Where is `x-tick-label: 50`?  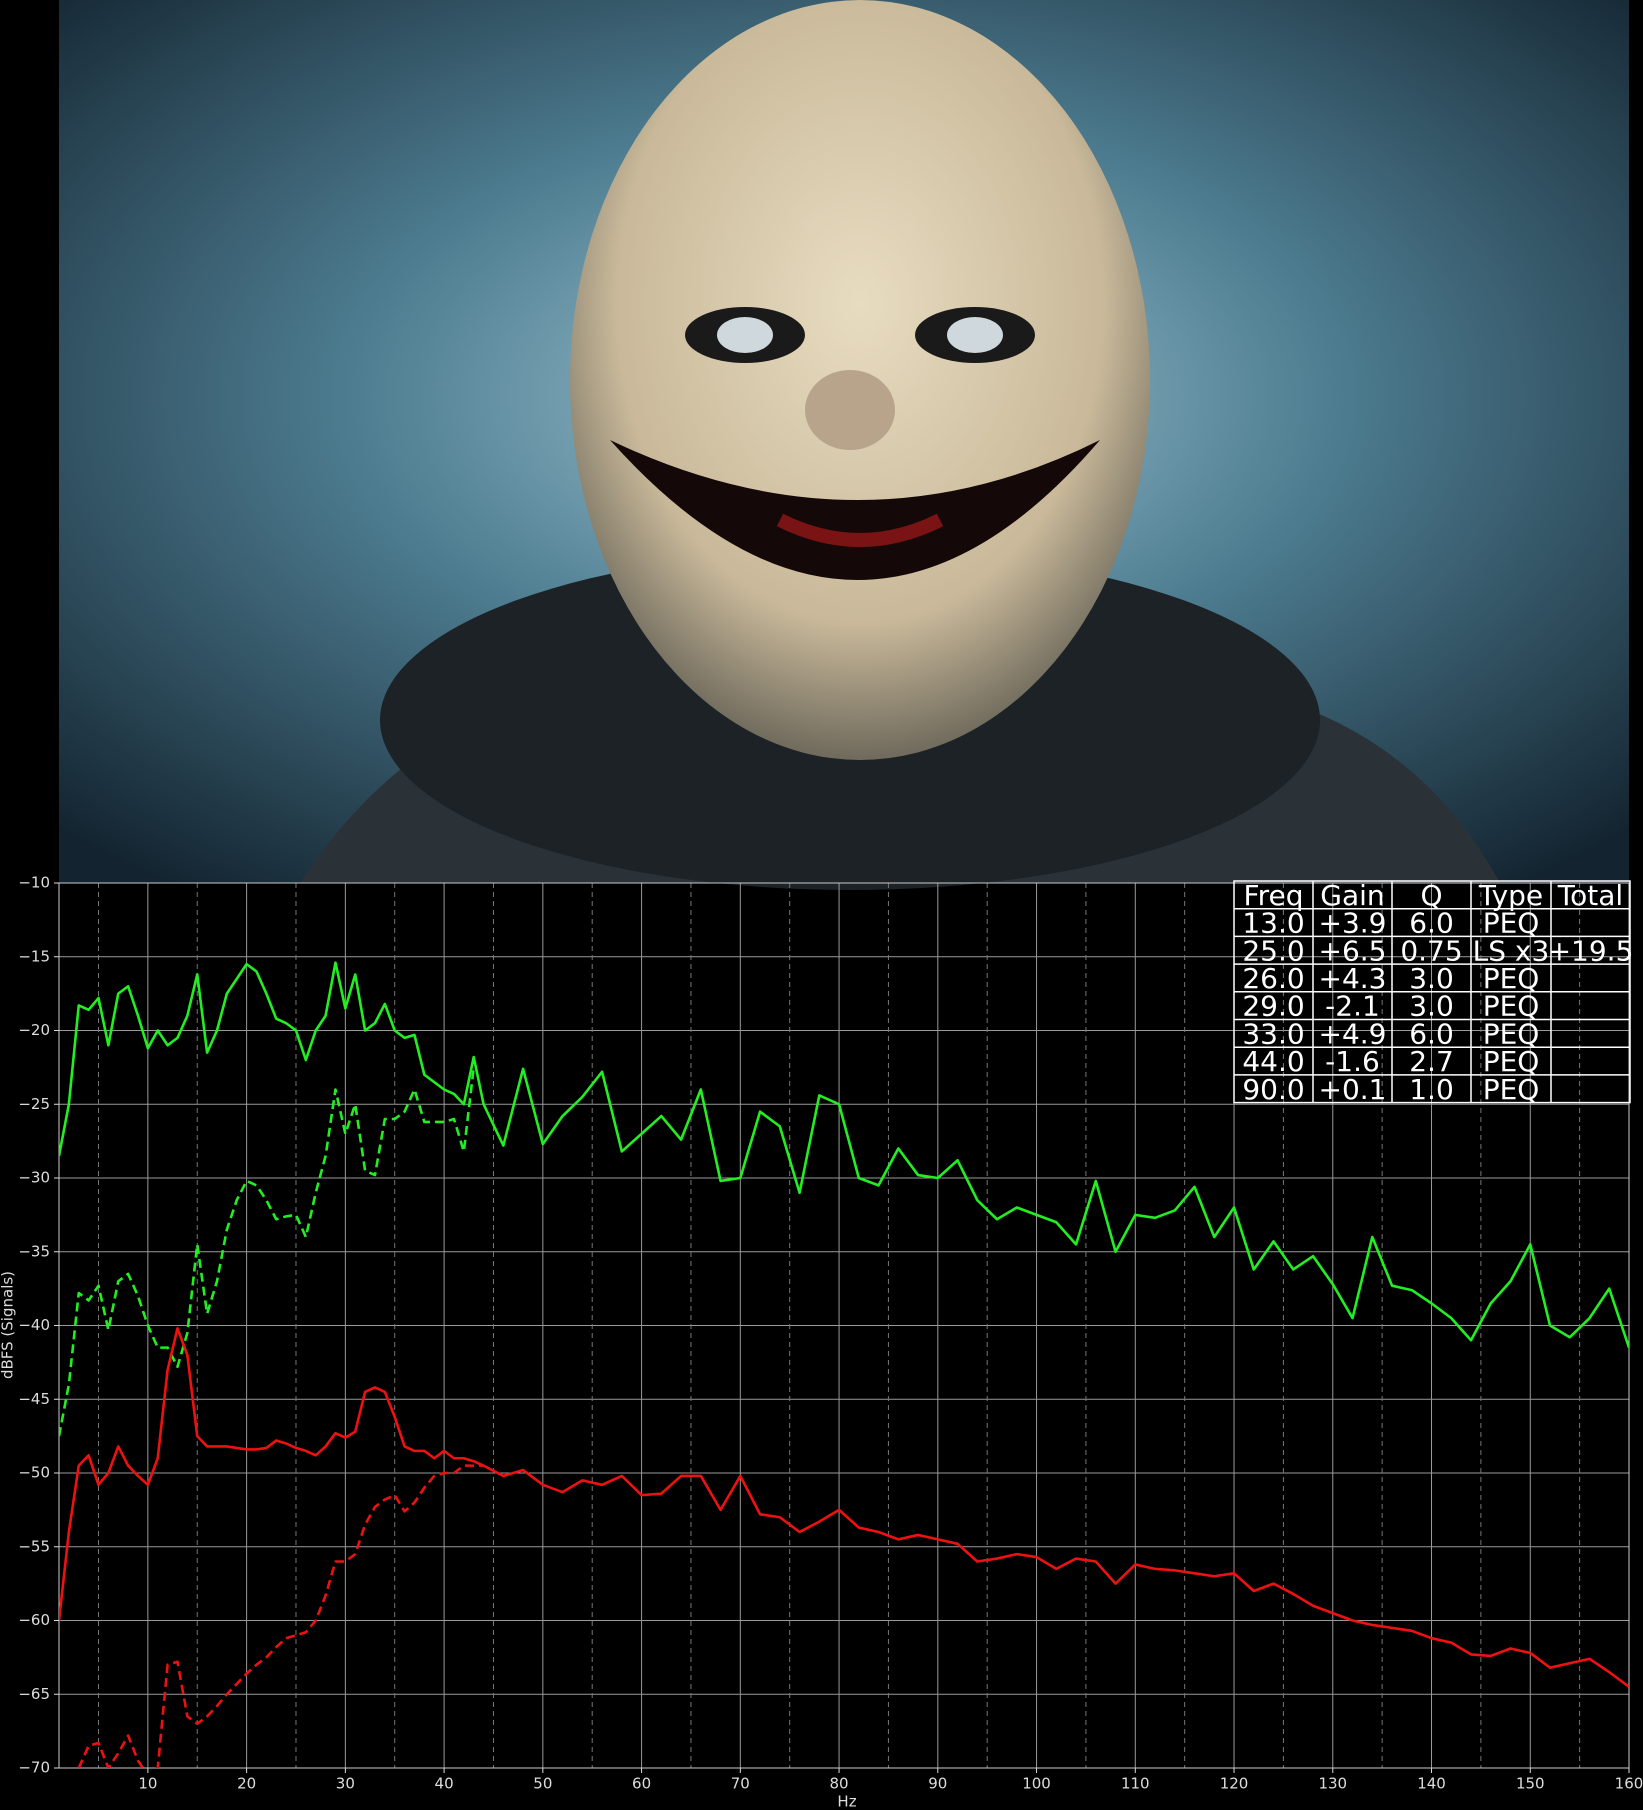 x-tick-label: 50 is located at coordinates (542, 1784).